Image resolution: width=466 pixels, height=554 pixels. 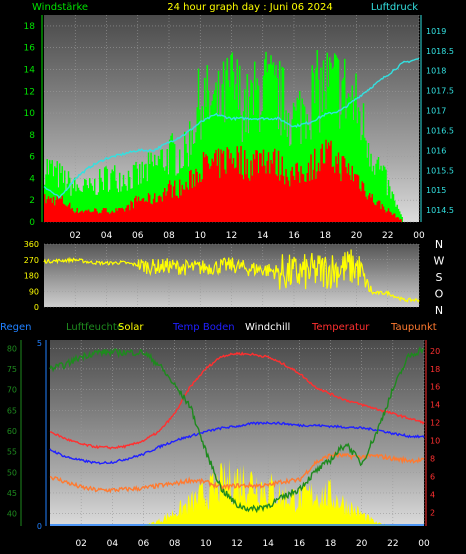 I want to click on legend-luftfeuchte: Luftfeuchte, so click(x=94, y=327).